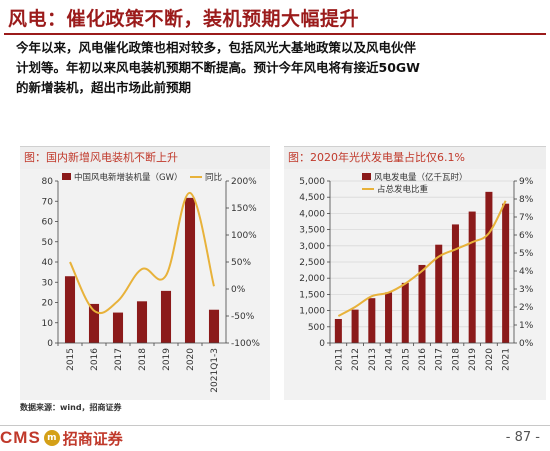 This screenshot has width=550, height=451. What do you see at coordinates (526, 182) in the screenshot?
I see `y-right-tick-label: 9%` at bounding box center [526, 182].